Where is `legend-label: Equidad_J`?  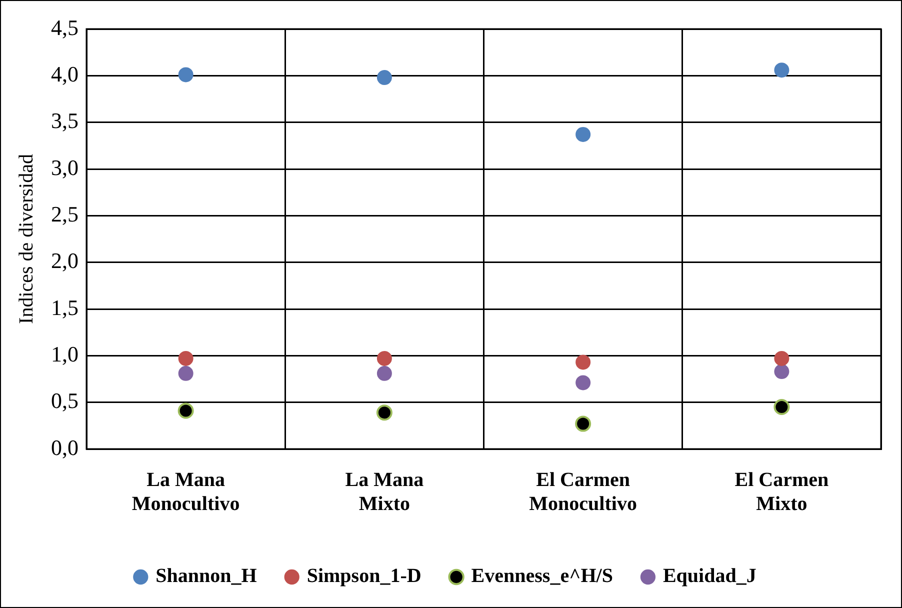
legend-label: Equidad_J is located at coordinates (709, 576).